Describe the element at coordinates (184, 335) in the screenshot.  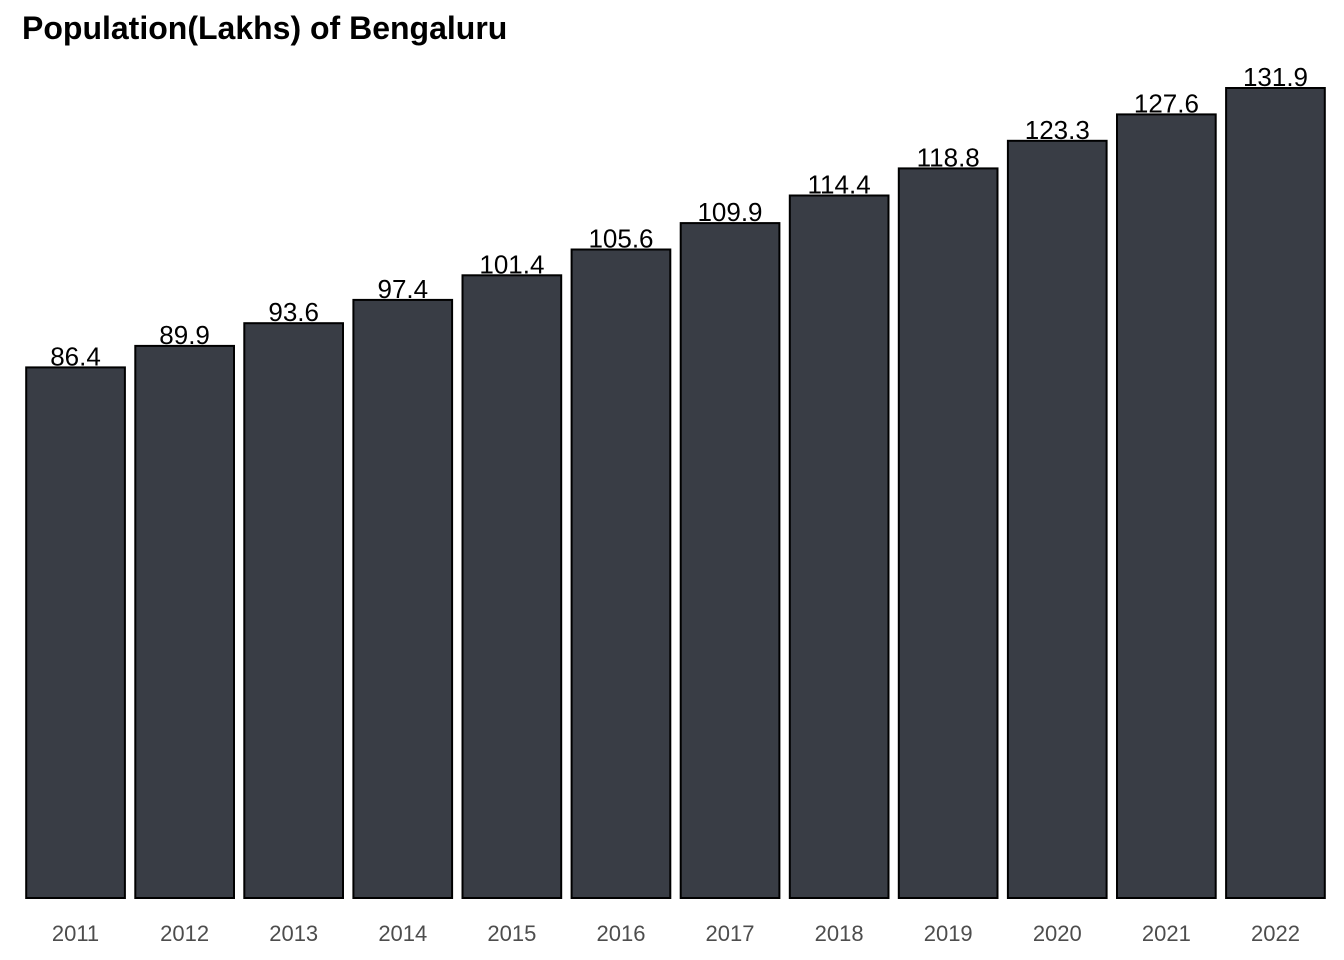
I see `value-label-2012: 89.9` at that location.